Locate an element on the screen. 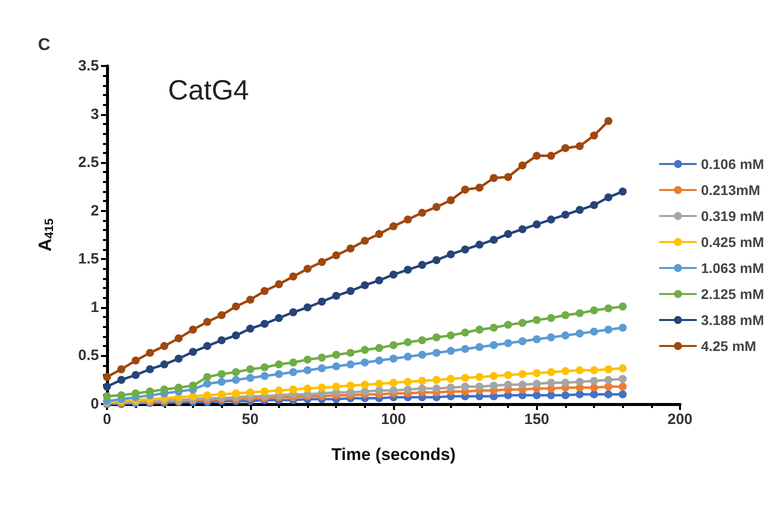  legend-label: 4.25 mM is located at coordinates (728, 346).